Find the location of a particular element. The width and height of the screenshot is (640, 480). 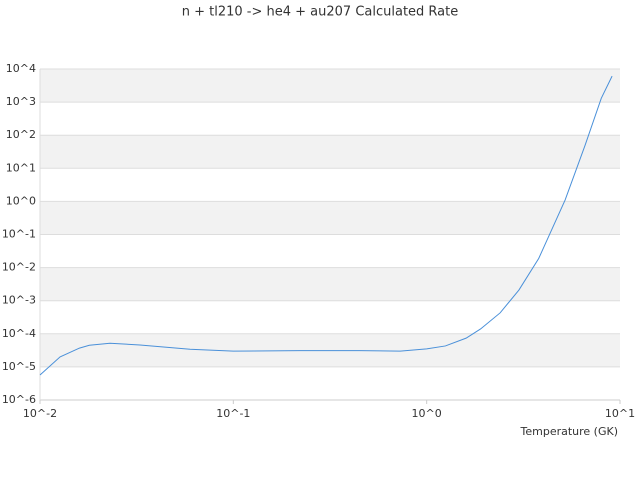

y-tick-label: 10^0 is located at coordinates (21, 200).